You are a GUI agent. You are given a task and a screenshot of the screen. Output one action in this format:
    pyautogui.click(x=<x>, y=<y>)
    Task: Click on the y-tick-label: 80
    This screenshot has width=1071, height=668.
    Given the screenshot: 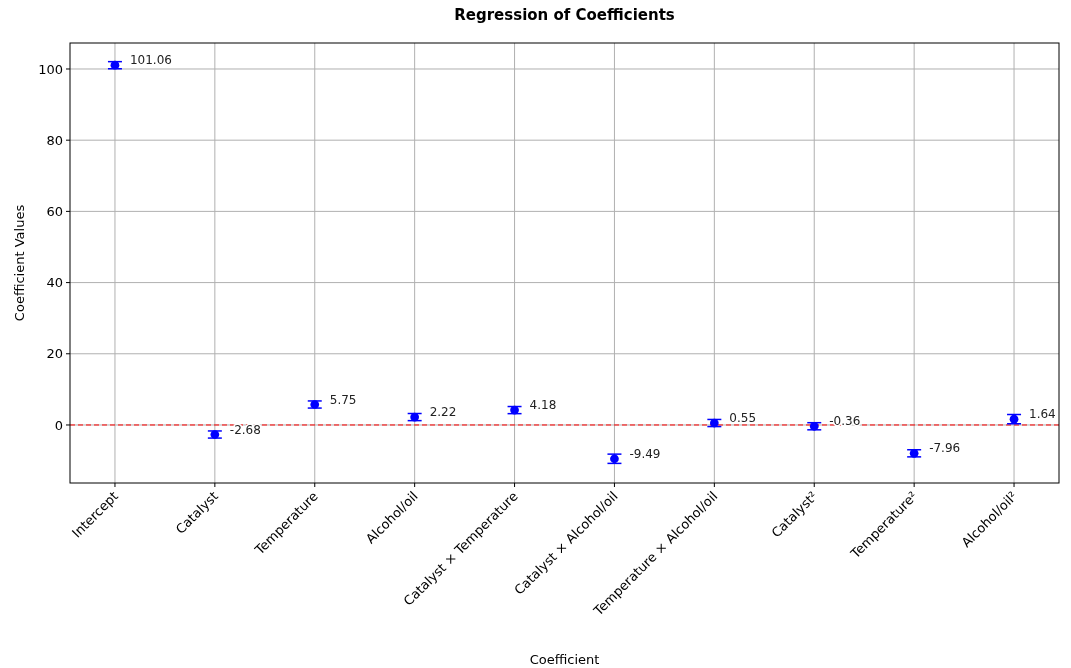 What is the action you would take?
    pyautogui.click(x=54, y=140)
    